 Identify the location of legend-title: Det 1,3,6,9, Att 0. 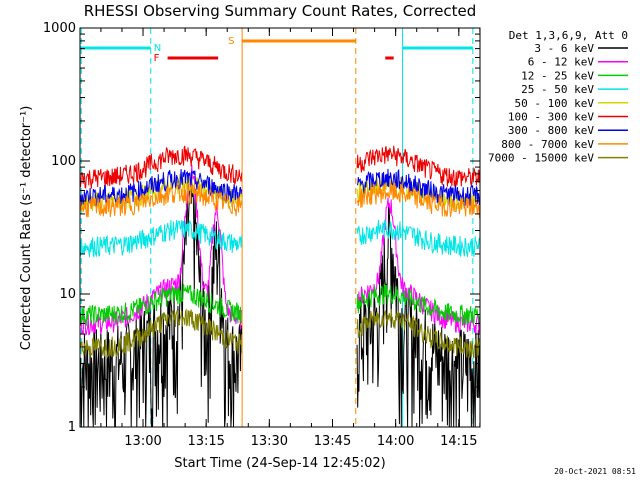
(568, 35).